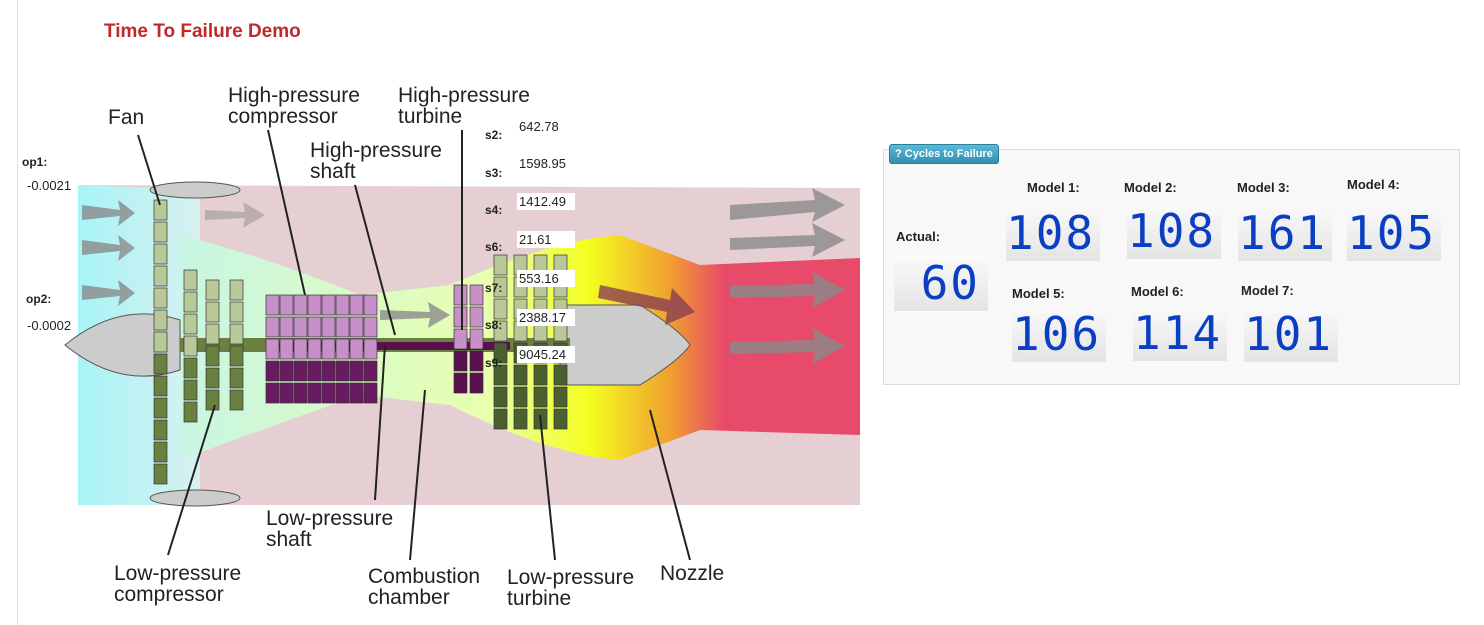 This screenshot has width=1484, height=625. I want to click on sensor-label: s2:, so click(494, 135).